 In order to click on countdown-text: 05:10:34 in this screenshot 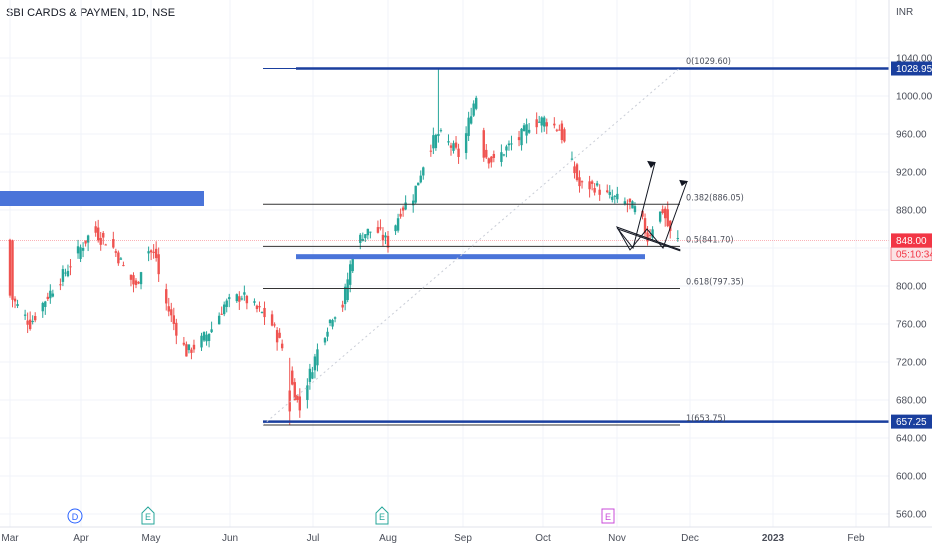, I will do `click(914, 254)`.